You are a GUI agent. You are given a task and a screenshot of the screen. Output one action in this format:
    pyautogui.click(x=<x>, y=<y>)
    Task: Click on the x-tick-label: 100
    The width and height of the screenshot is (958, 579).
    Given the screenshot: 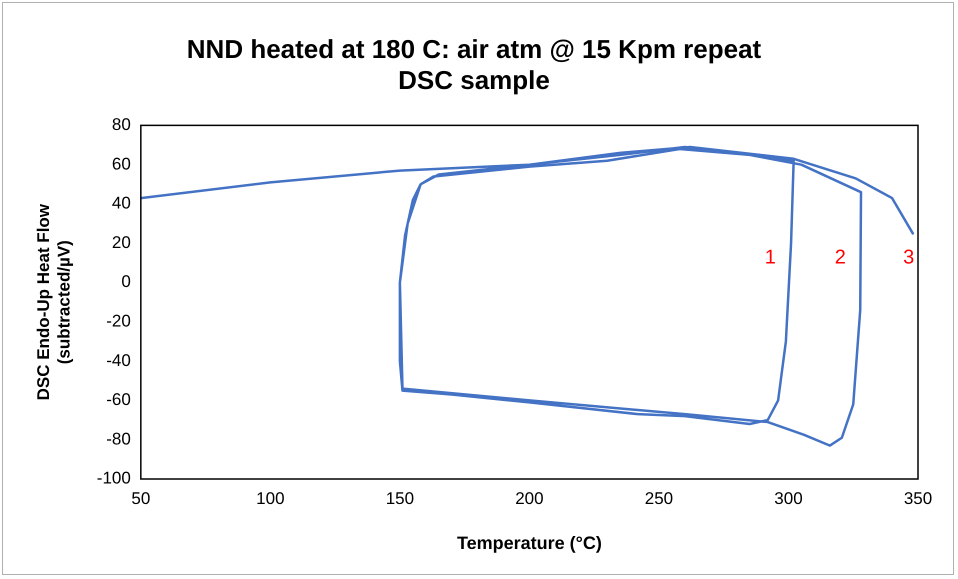 What is the action you would take?
    pyautogui.click(x=270, y=498)
    